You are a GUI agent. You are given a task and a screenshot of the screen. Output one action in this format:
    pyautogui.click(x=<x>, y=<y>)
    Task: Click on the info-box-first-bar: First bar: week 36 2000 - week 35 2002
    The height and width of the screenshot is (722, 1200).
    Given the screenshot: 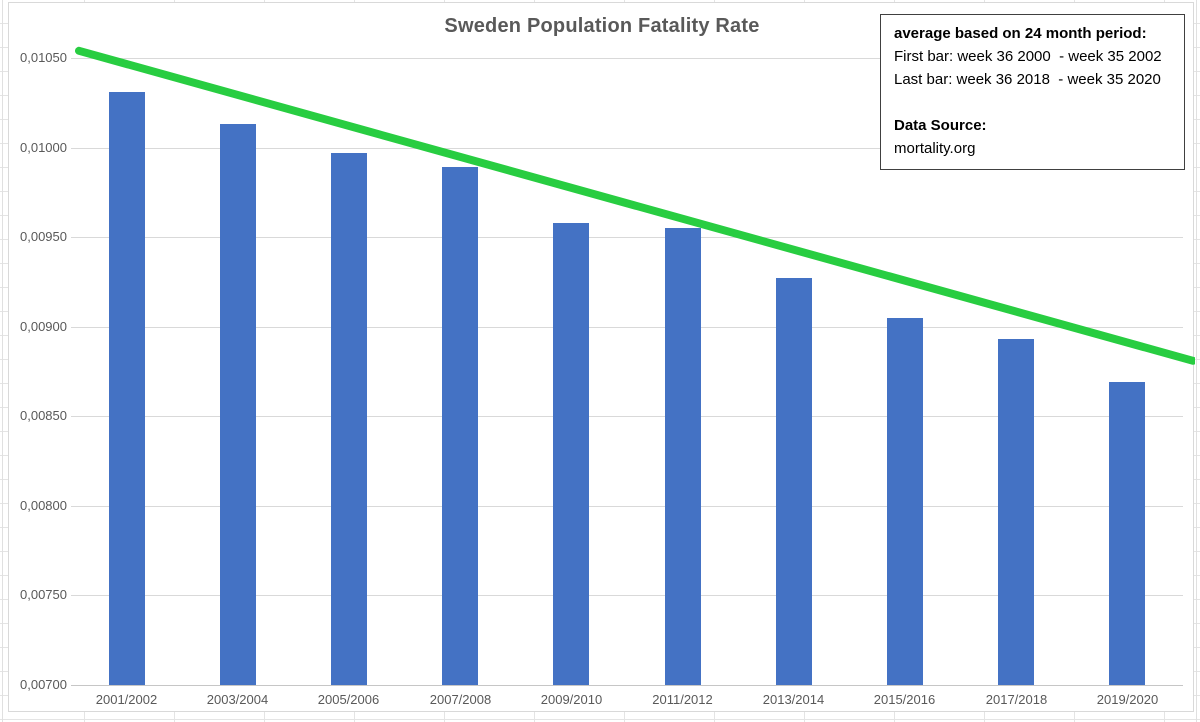 What is the action you would take?
    pyautogui.click(x=1028, y=56)
    